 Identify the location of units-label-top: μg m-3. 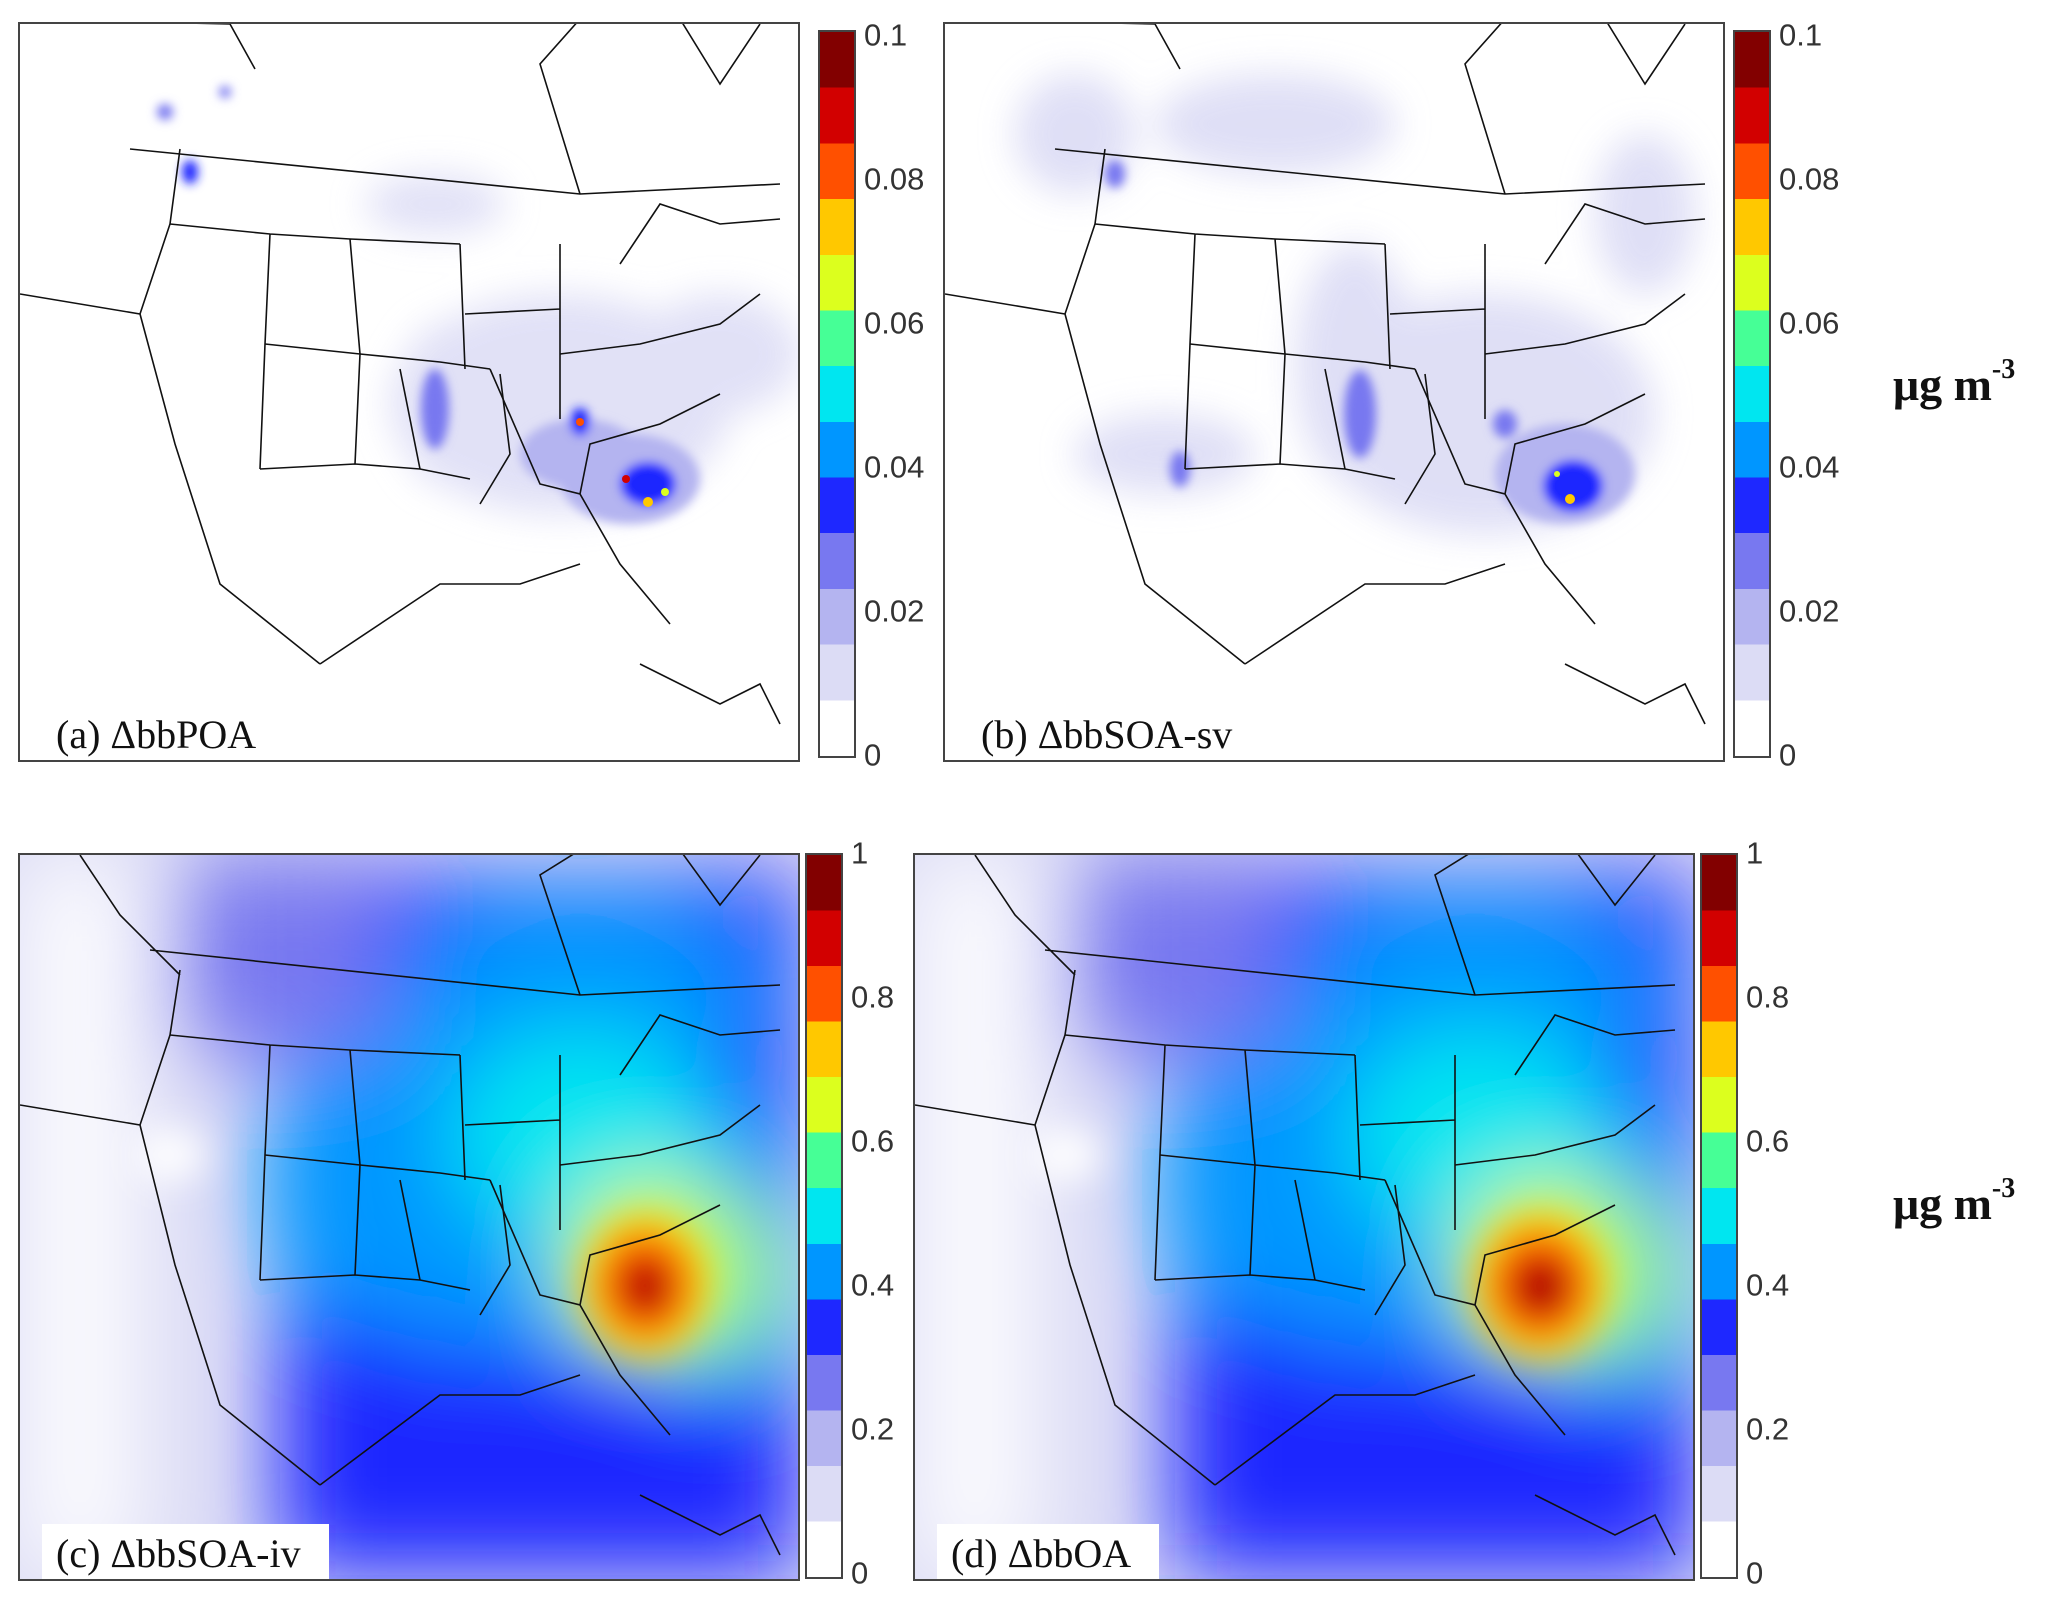
(1954, 382).